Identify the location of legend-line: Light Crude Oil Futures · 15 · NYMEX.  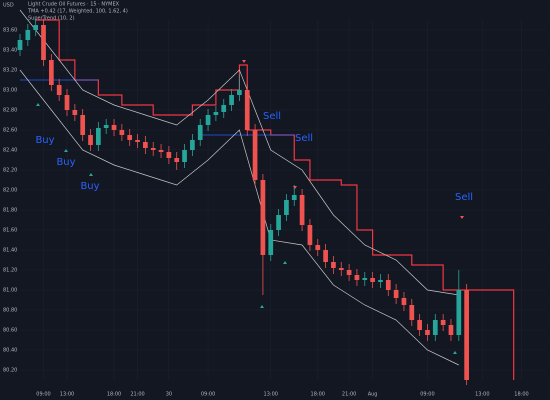
(74, 5).